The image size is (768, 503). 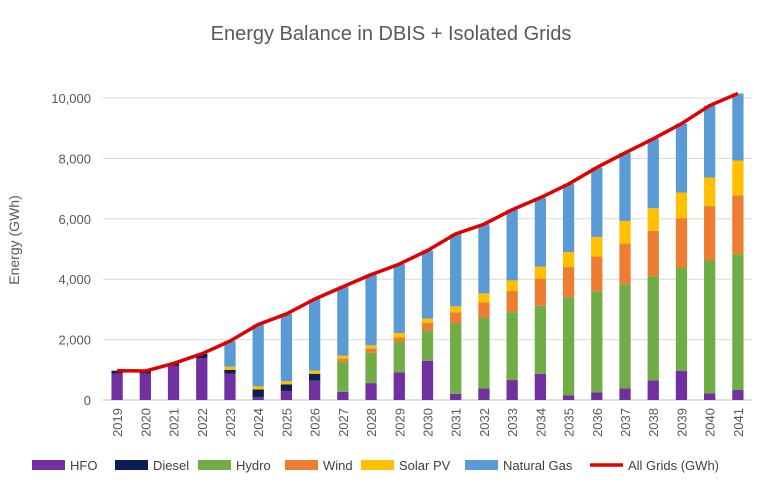 I want to click on legend-label: All Grids (GWh), so click(x=673, y=465).